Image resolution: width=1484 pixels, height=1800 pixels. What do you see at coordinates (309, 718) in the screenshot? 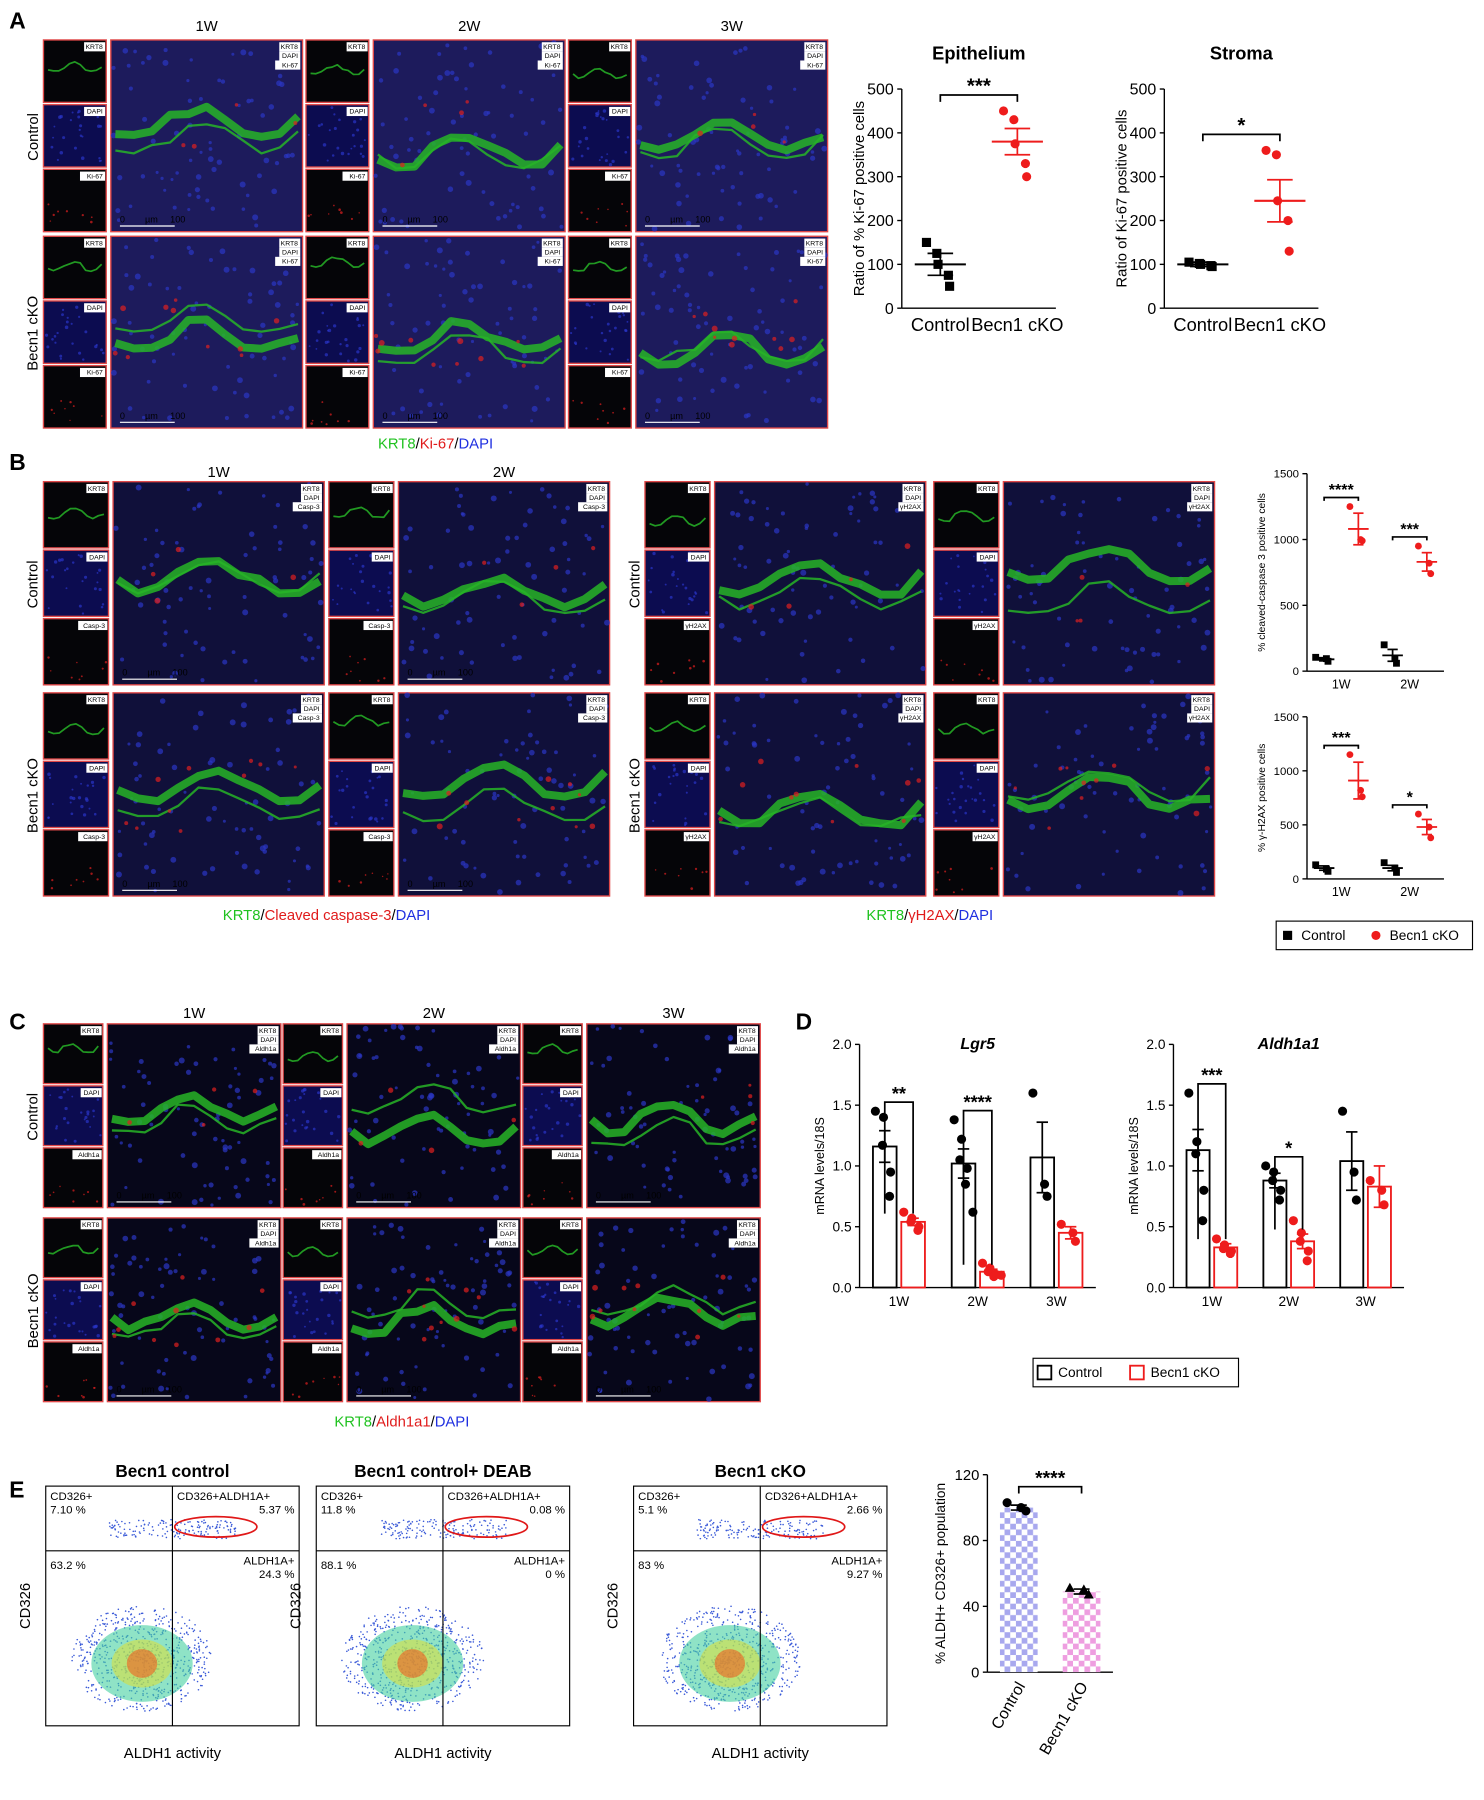
I see `channel-label: Casp-3` at bounding box center [309, 718].